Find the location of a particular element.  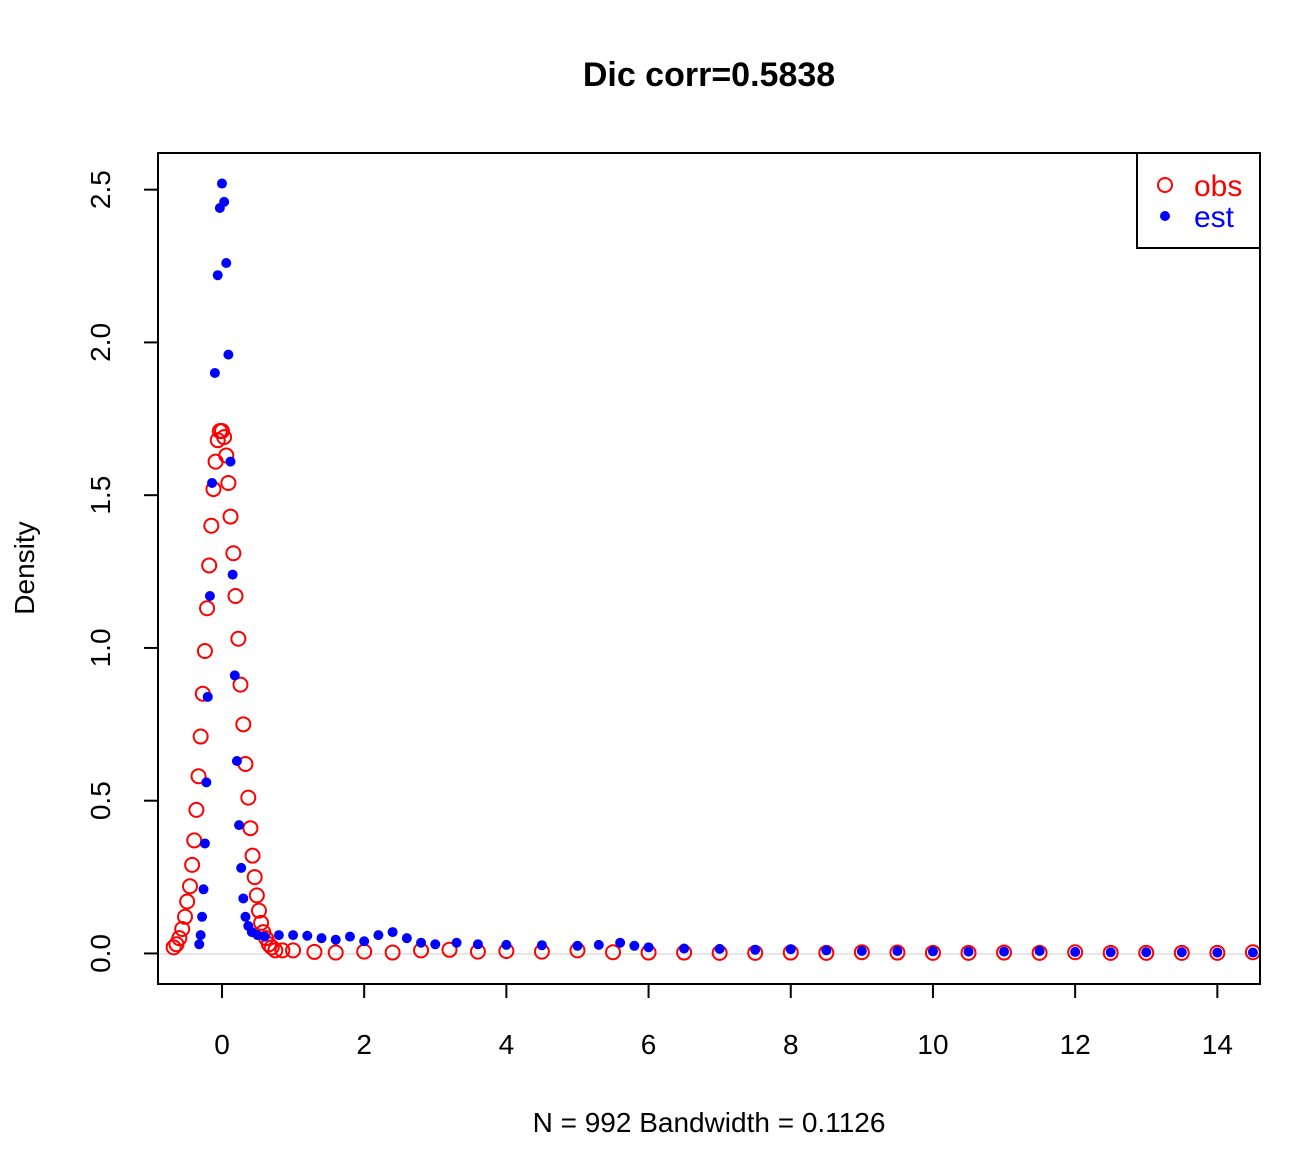

y-tick-label: 0.5 is located at coordinates (100, 800).